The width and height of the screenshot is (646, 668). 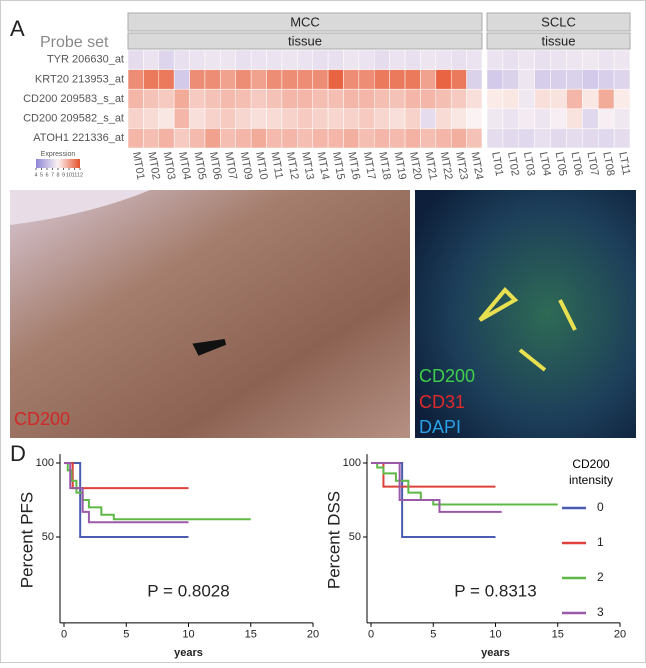 I want to click on row-label: KRT20 213953_at, so click(x=79, y=79).